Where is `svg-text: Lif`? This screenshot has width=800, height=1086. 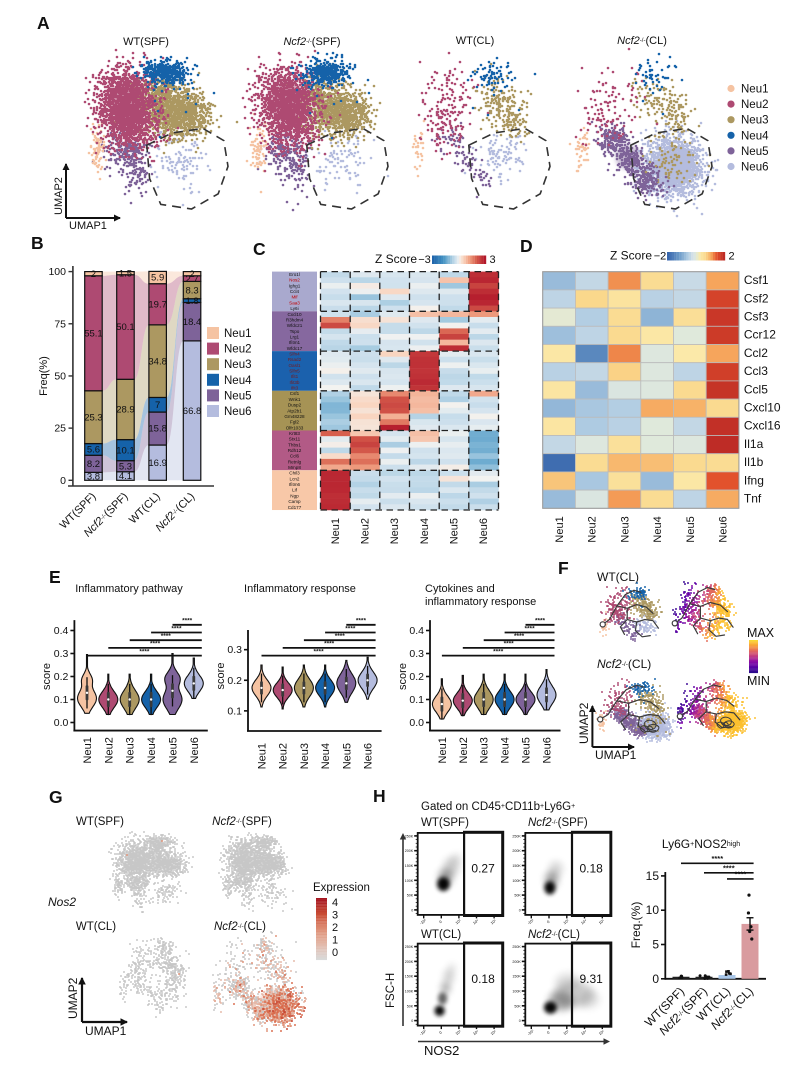
svg-text: Lif is located at coordinates (295, 490).